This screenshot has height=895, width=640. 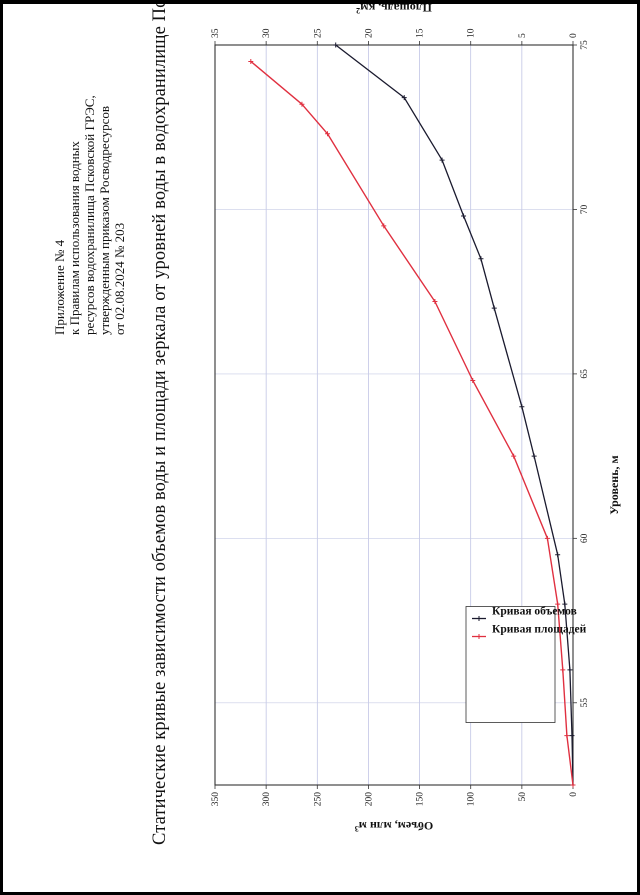 I want to click on legend-label: Кривая объемов, so click(x=534, y=612).